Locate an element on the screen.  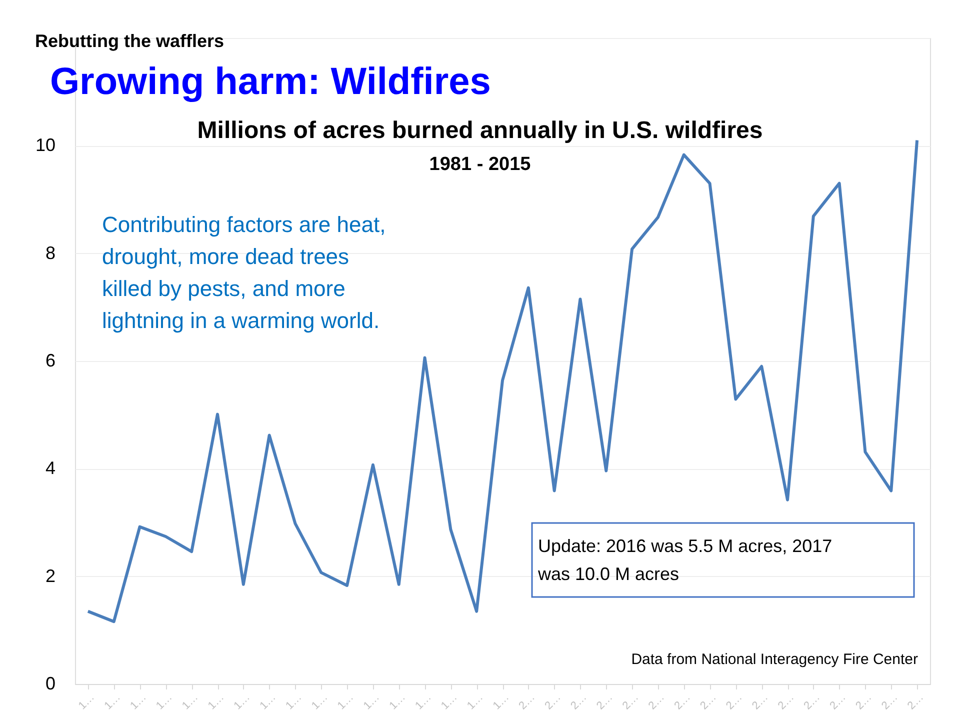
annotation: Rebutting the wafflers is located at coordinates (129, 41).